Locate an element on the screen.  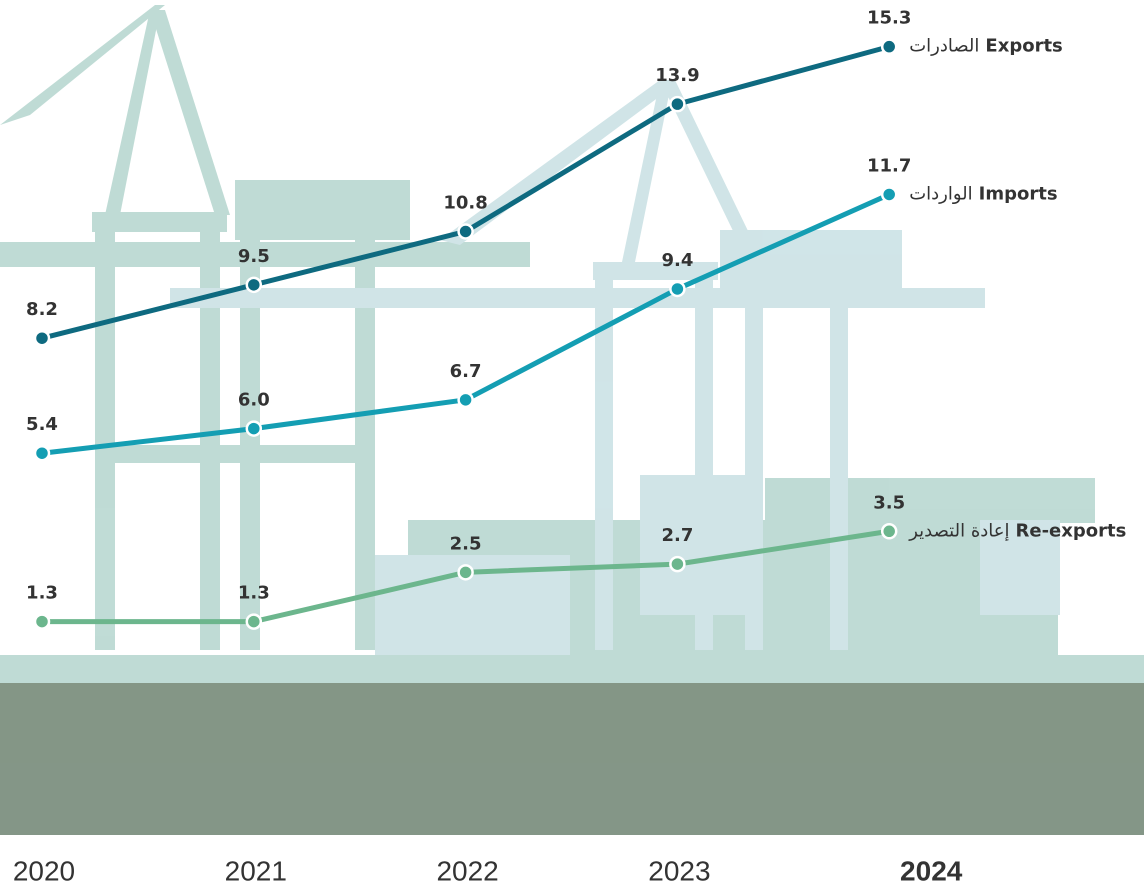
legend-label: الصادرات Exports is located at coordinates (986, 46).